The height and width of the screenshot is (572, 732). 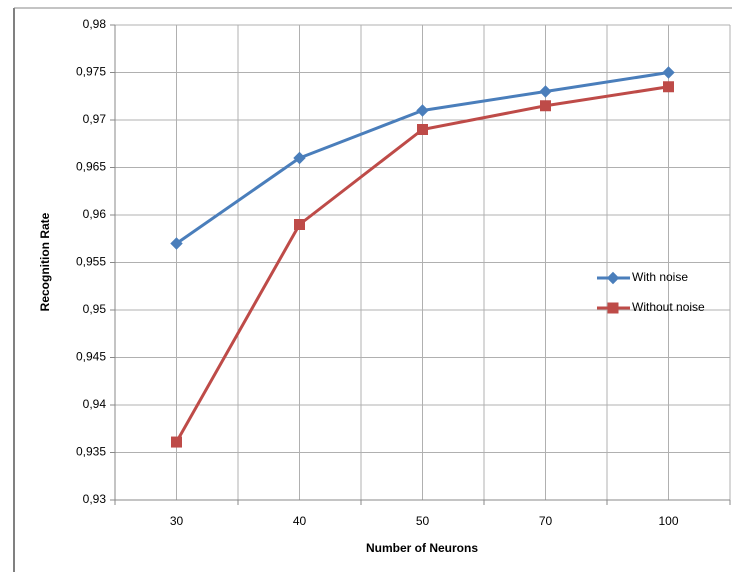 What do you see at coordinates (91, 357) in the screenshot?
I see `y-tick-label: 0,945` at bounding box center [91, 357].